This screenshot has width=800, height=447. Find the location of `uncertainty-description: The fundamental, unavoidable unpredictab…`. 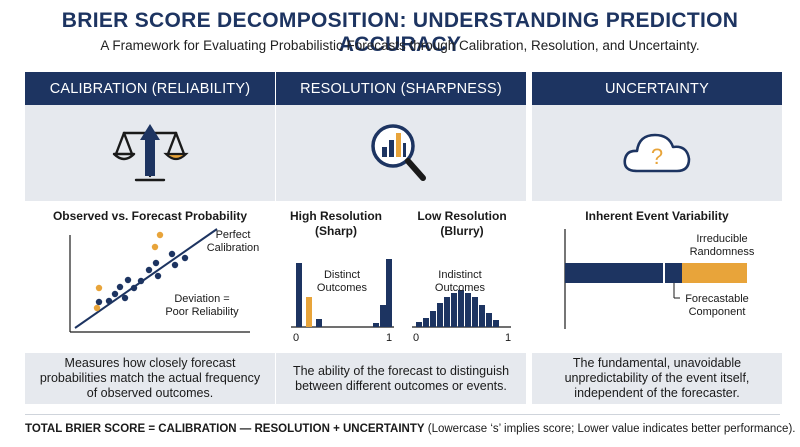

uncertainty-description: The fundamental, unavoidable unpredictab… is located at coordinates (657, 378).